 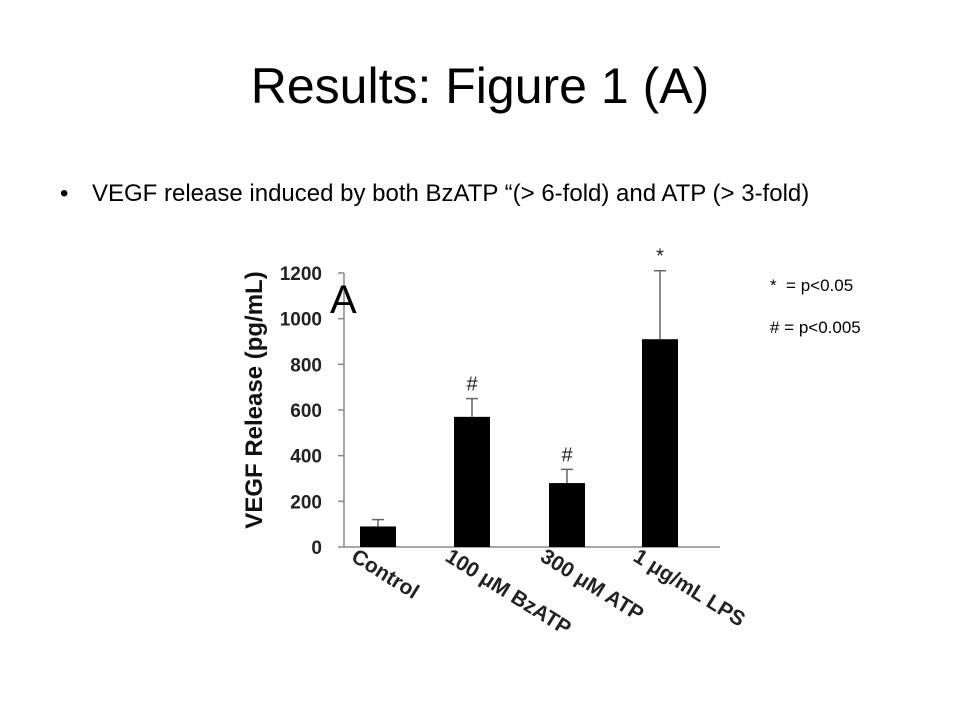 I want to click on legend-significance-hash: # = p<0.005, so click(x=815, y=327).